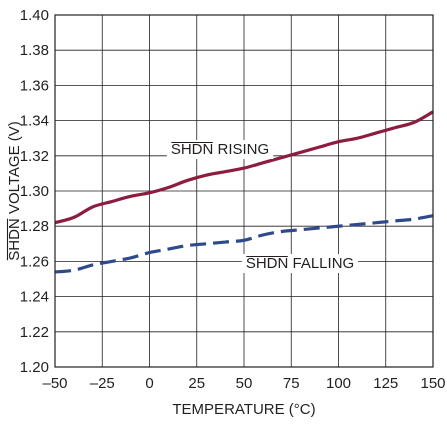  I want to click on y-tick-label: 1.36, so click(34, 85).